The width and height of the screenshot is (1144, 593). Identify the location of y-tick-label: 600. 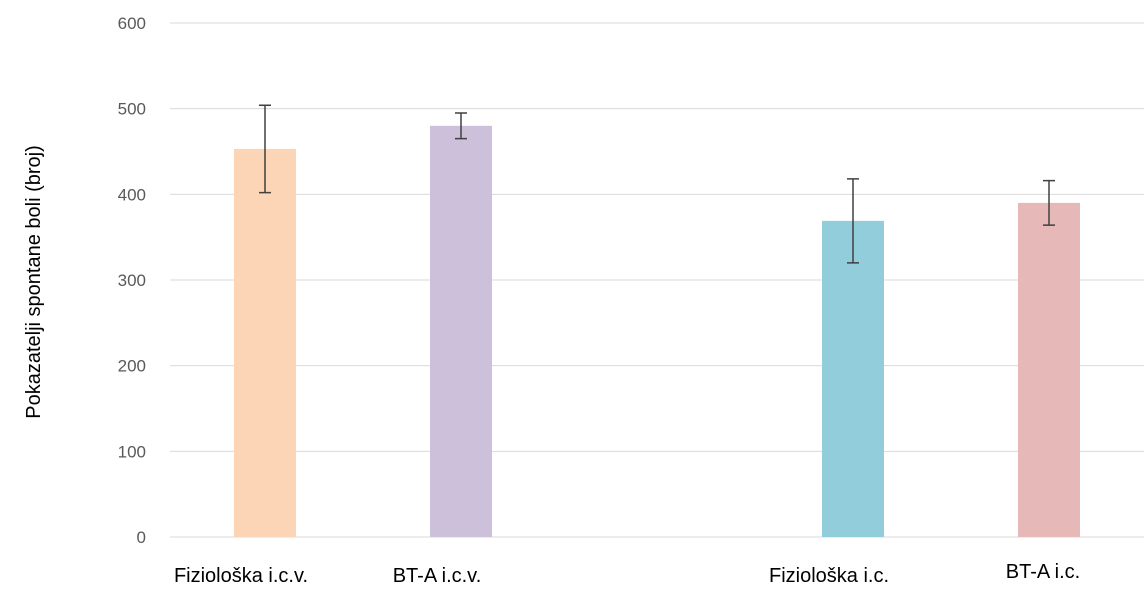
(132, 23).